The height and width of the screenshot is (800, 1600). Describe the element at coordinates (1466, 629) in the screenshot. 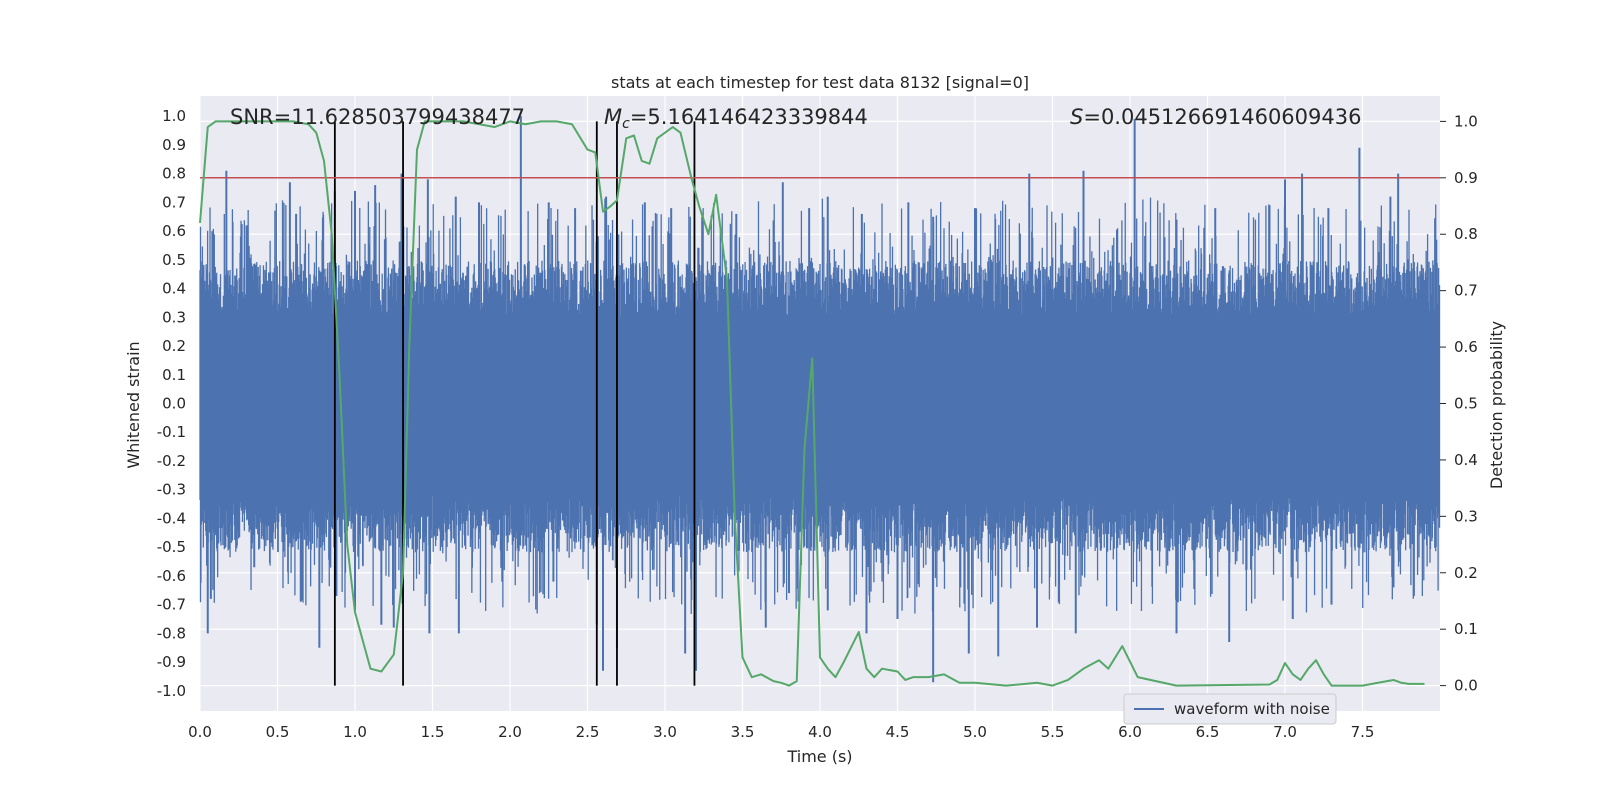

I see `right-tick-label: 0.1` at that location.